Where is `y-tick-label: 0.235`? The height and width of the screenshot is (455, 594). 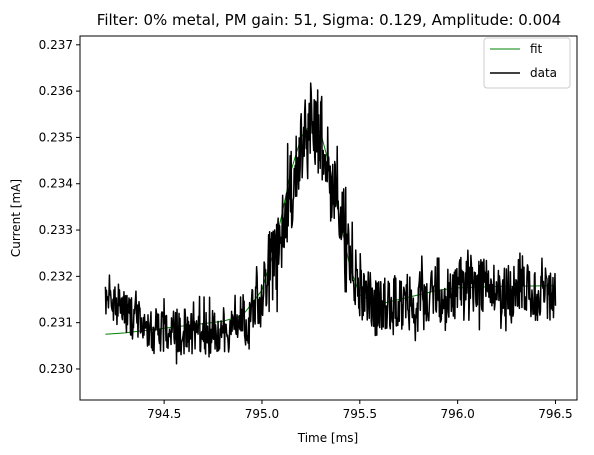 y-tick-label: 0.235 is located at coordinates (56, 137).